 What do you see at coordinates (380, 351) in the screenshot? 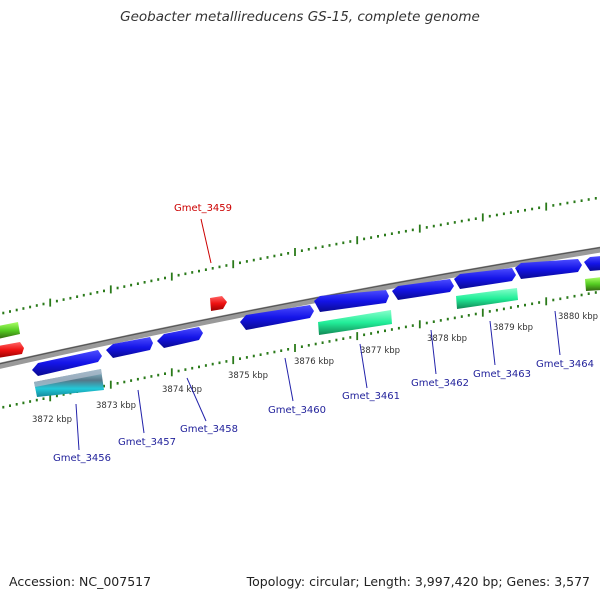
I see `kbp-label: 3877 kbp` at bounding box center [380, 351].